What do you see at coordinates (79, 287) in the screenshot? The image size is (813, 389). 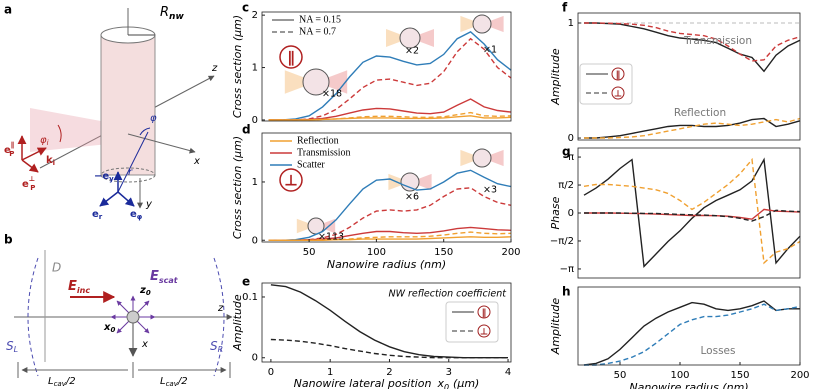 I see `e-inc-label: Einc` at bounding box center [79, 287].